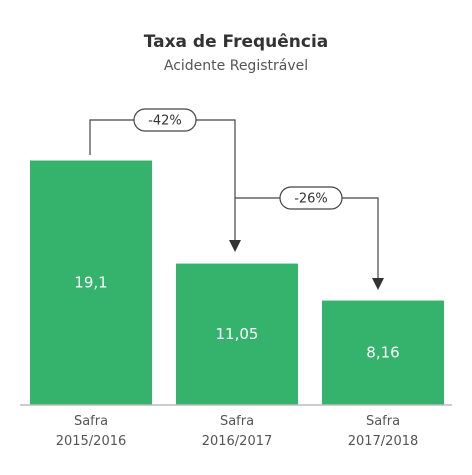 Image resolution: width=472 pixels, height=475 pixels. What do you see at coordinates (236, 66) in the screenshot?
I see `chart-subtitle: Acidente Registrável` at bounding box center [236, 66].